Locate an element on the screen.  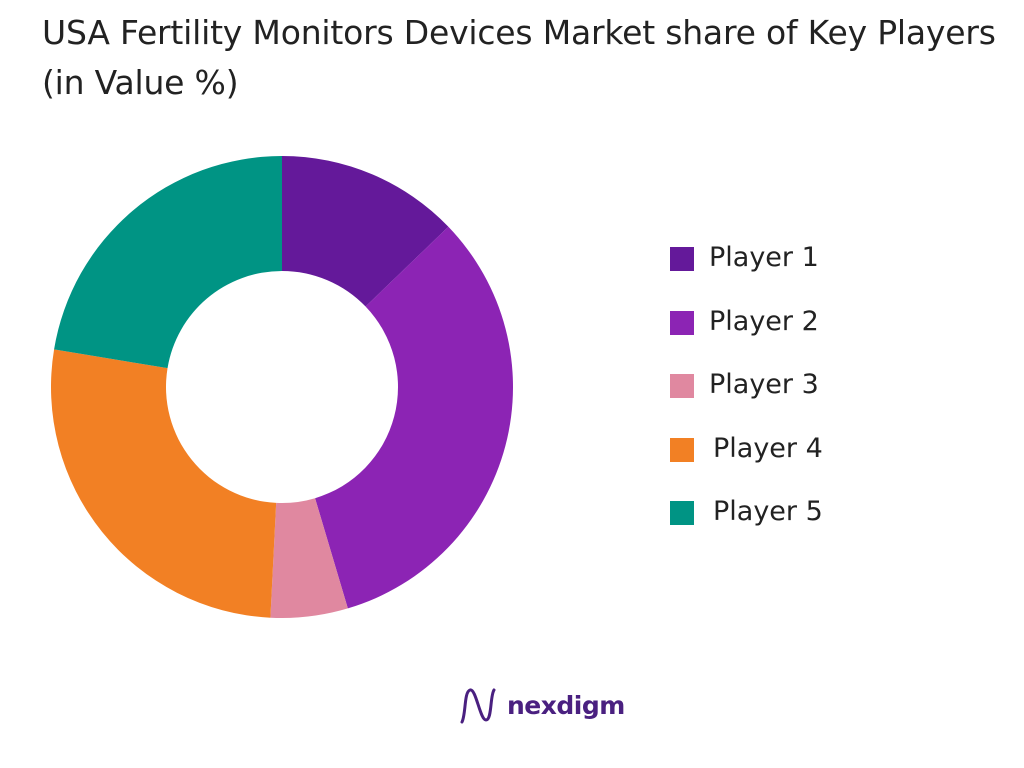
legend-label: Player 5 is located at coordinates (768, 511).